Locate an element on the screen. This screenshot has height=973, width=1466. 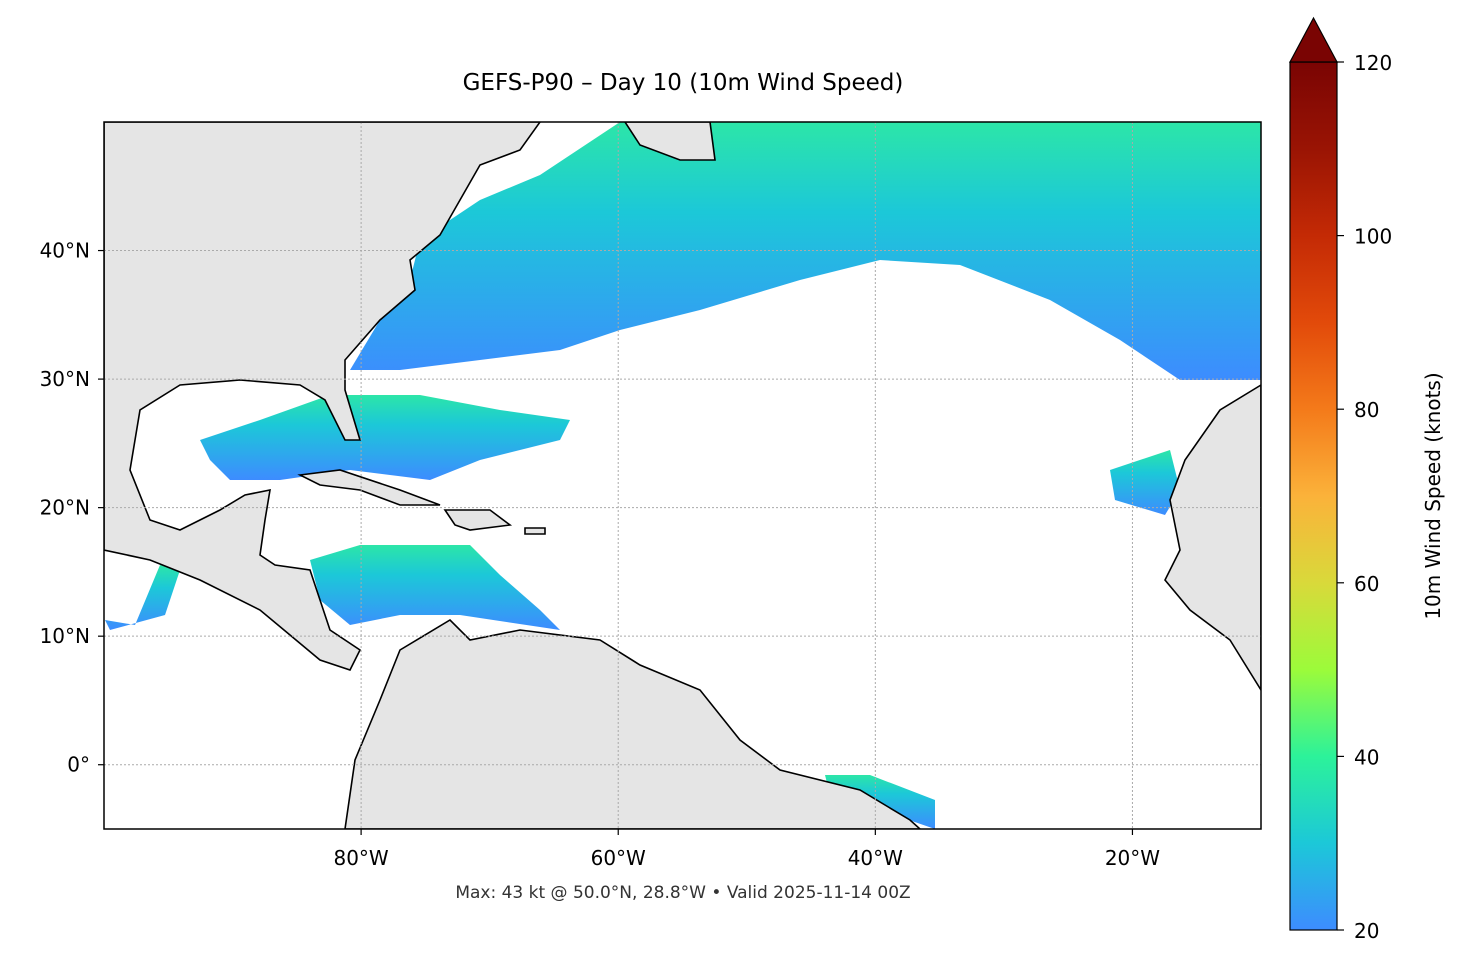
y-tick-label: 20°N is located at coordinates (65, 508).